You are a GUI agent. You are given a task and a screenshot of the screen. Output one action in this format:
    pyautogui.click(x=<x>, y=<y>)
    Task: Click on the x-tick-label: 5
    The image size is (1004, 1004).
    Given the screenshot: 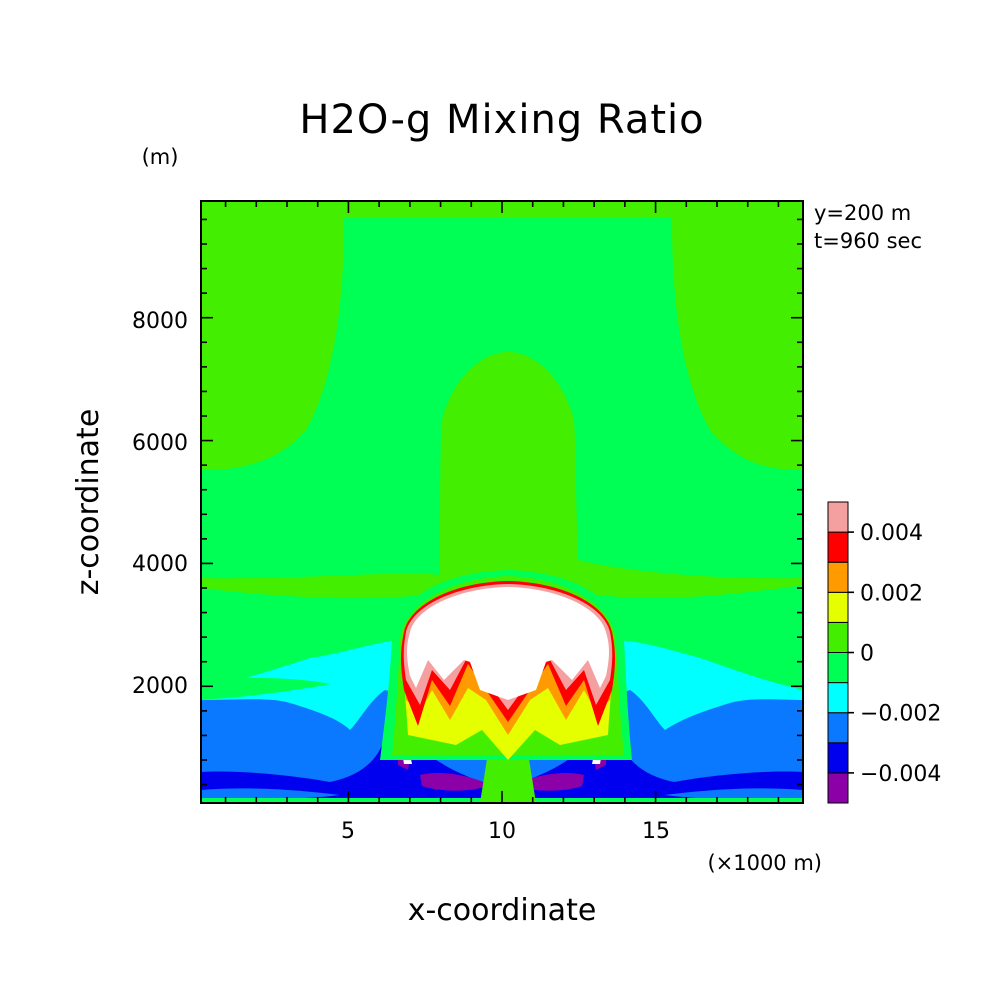 What is the action you would take?
    pyautogui.click(x=348, y=831)
    